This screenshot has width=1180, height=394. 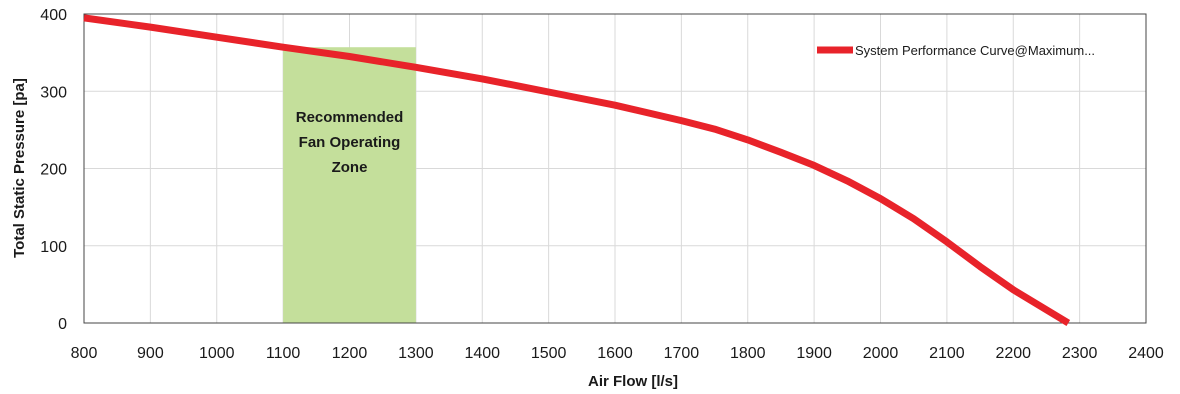 I want to click on x-tick-label: 800, so click(x=84, y=353).